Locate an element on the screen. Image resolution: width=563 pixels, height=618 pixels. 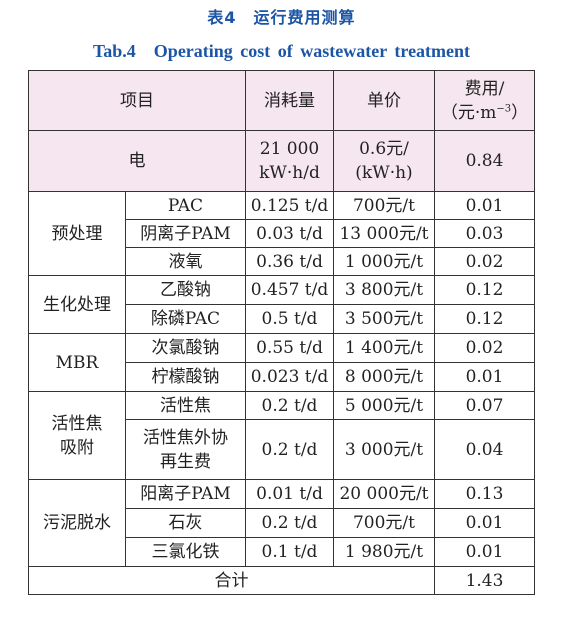
table-row: 活性焦外协 再生费 0.2 t/d 3 000元/t 0.04 is located at coordinates (282, 449).